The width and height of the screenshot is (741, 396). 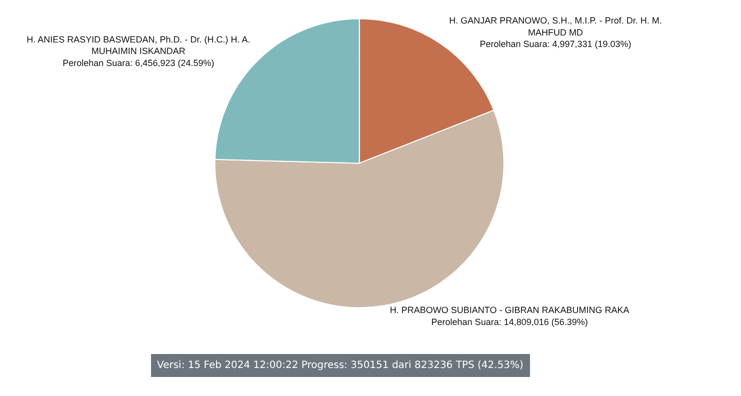 What do you see at coordinates (138, 63) in the screenshot?
I see `data-label: Perolehan Suara: 6,456,923 (24.59%)` at bounding box center [138, 63].